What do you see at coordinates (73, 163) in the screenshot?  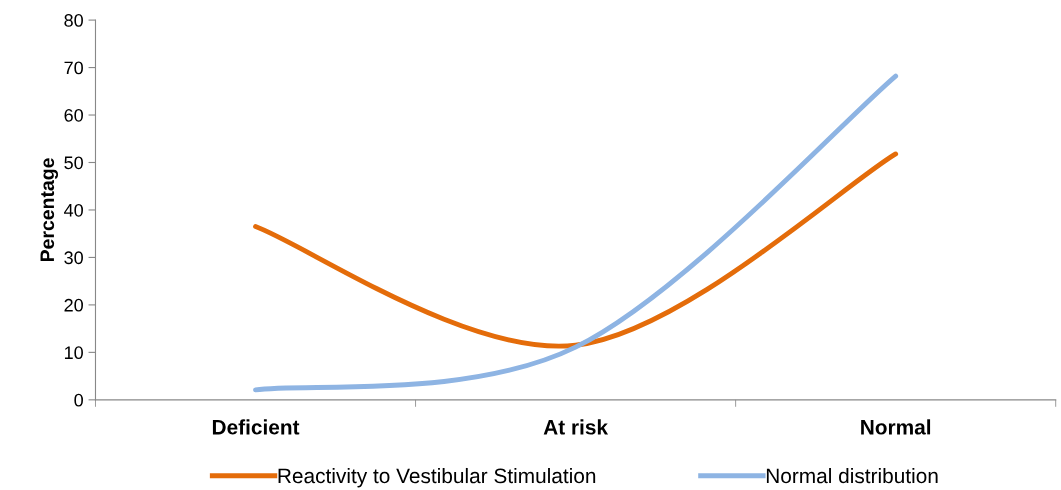 I see `y-tick-label: 50` at bounding box center [73, 163].